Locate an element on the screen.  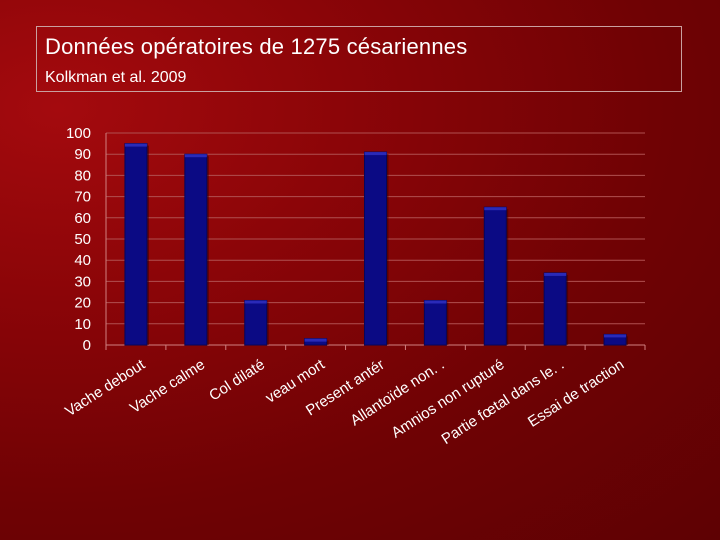
y-tick-label: 20 is located at coordinates (82, 303).